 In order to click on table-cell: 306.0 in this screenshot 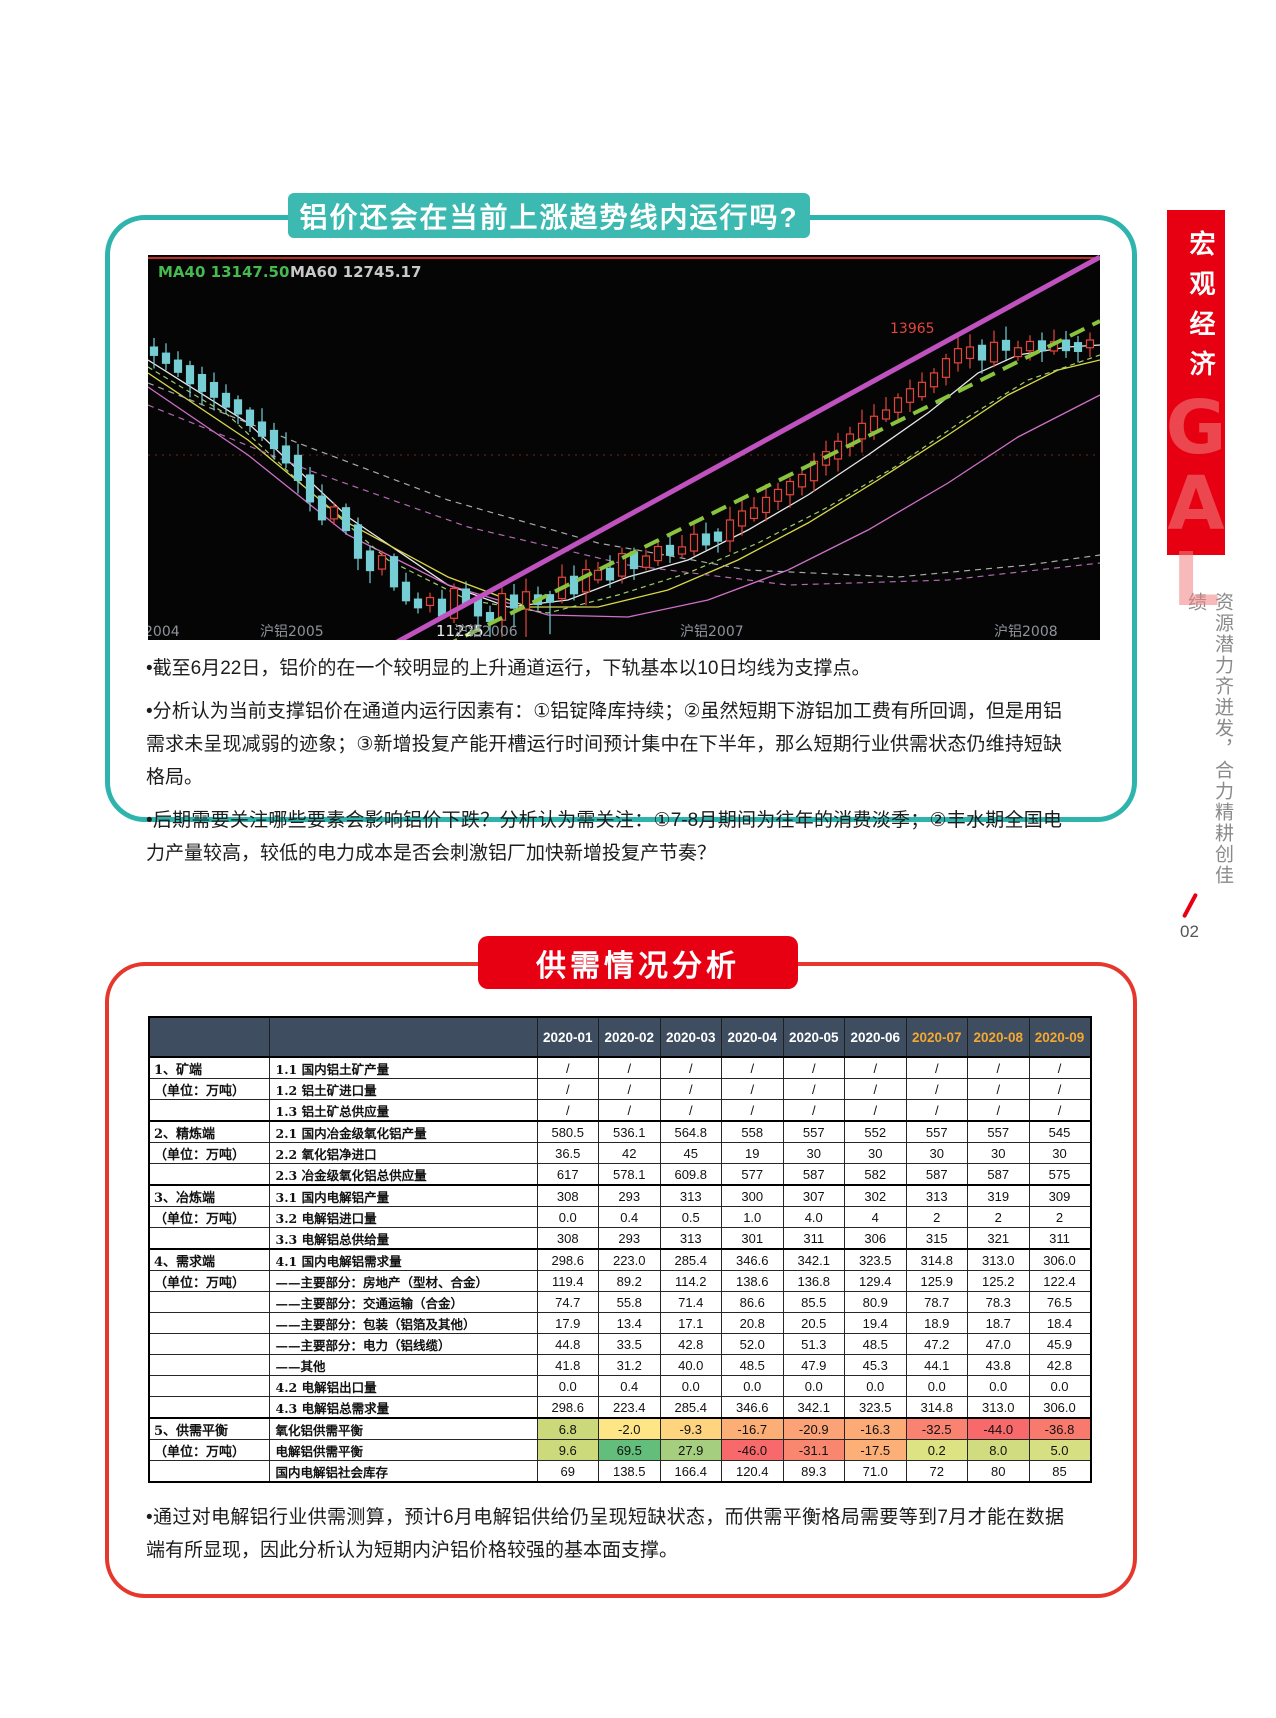, I will do `click(1059, 1259)`.